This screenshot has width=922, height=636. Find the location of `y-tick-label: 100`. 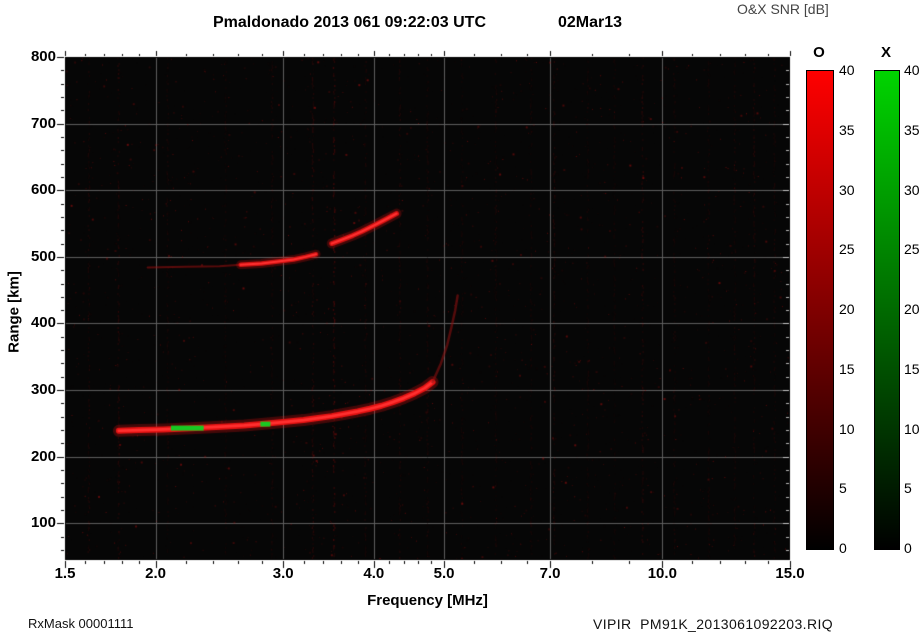

y-tick-label: 100 is located at coordinates (43, 523).